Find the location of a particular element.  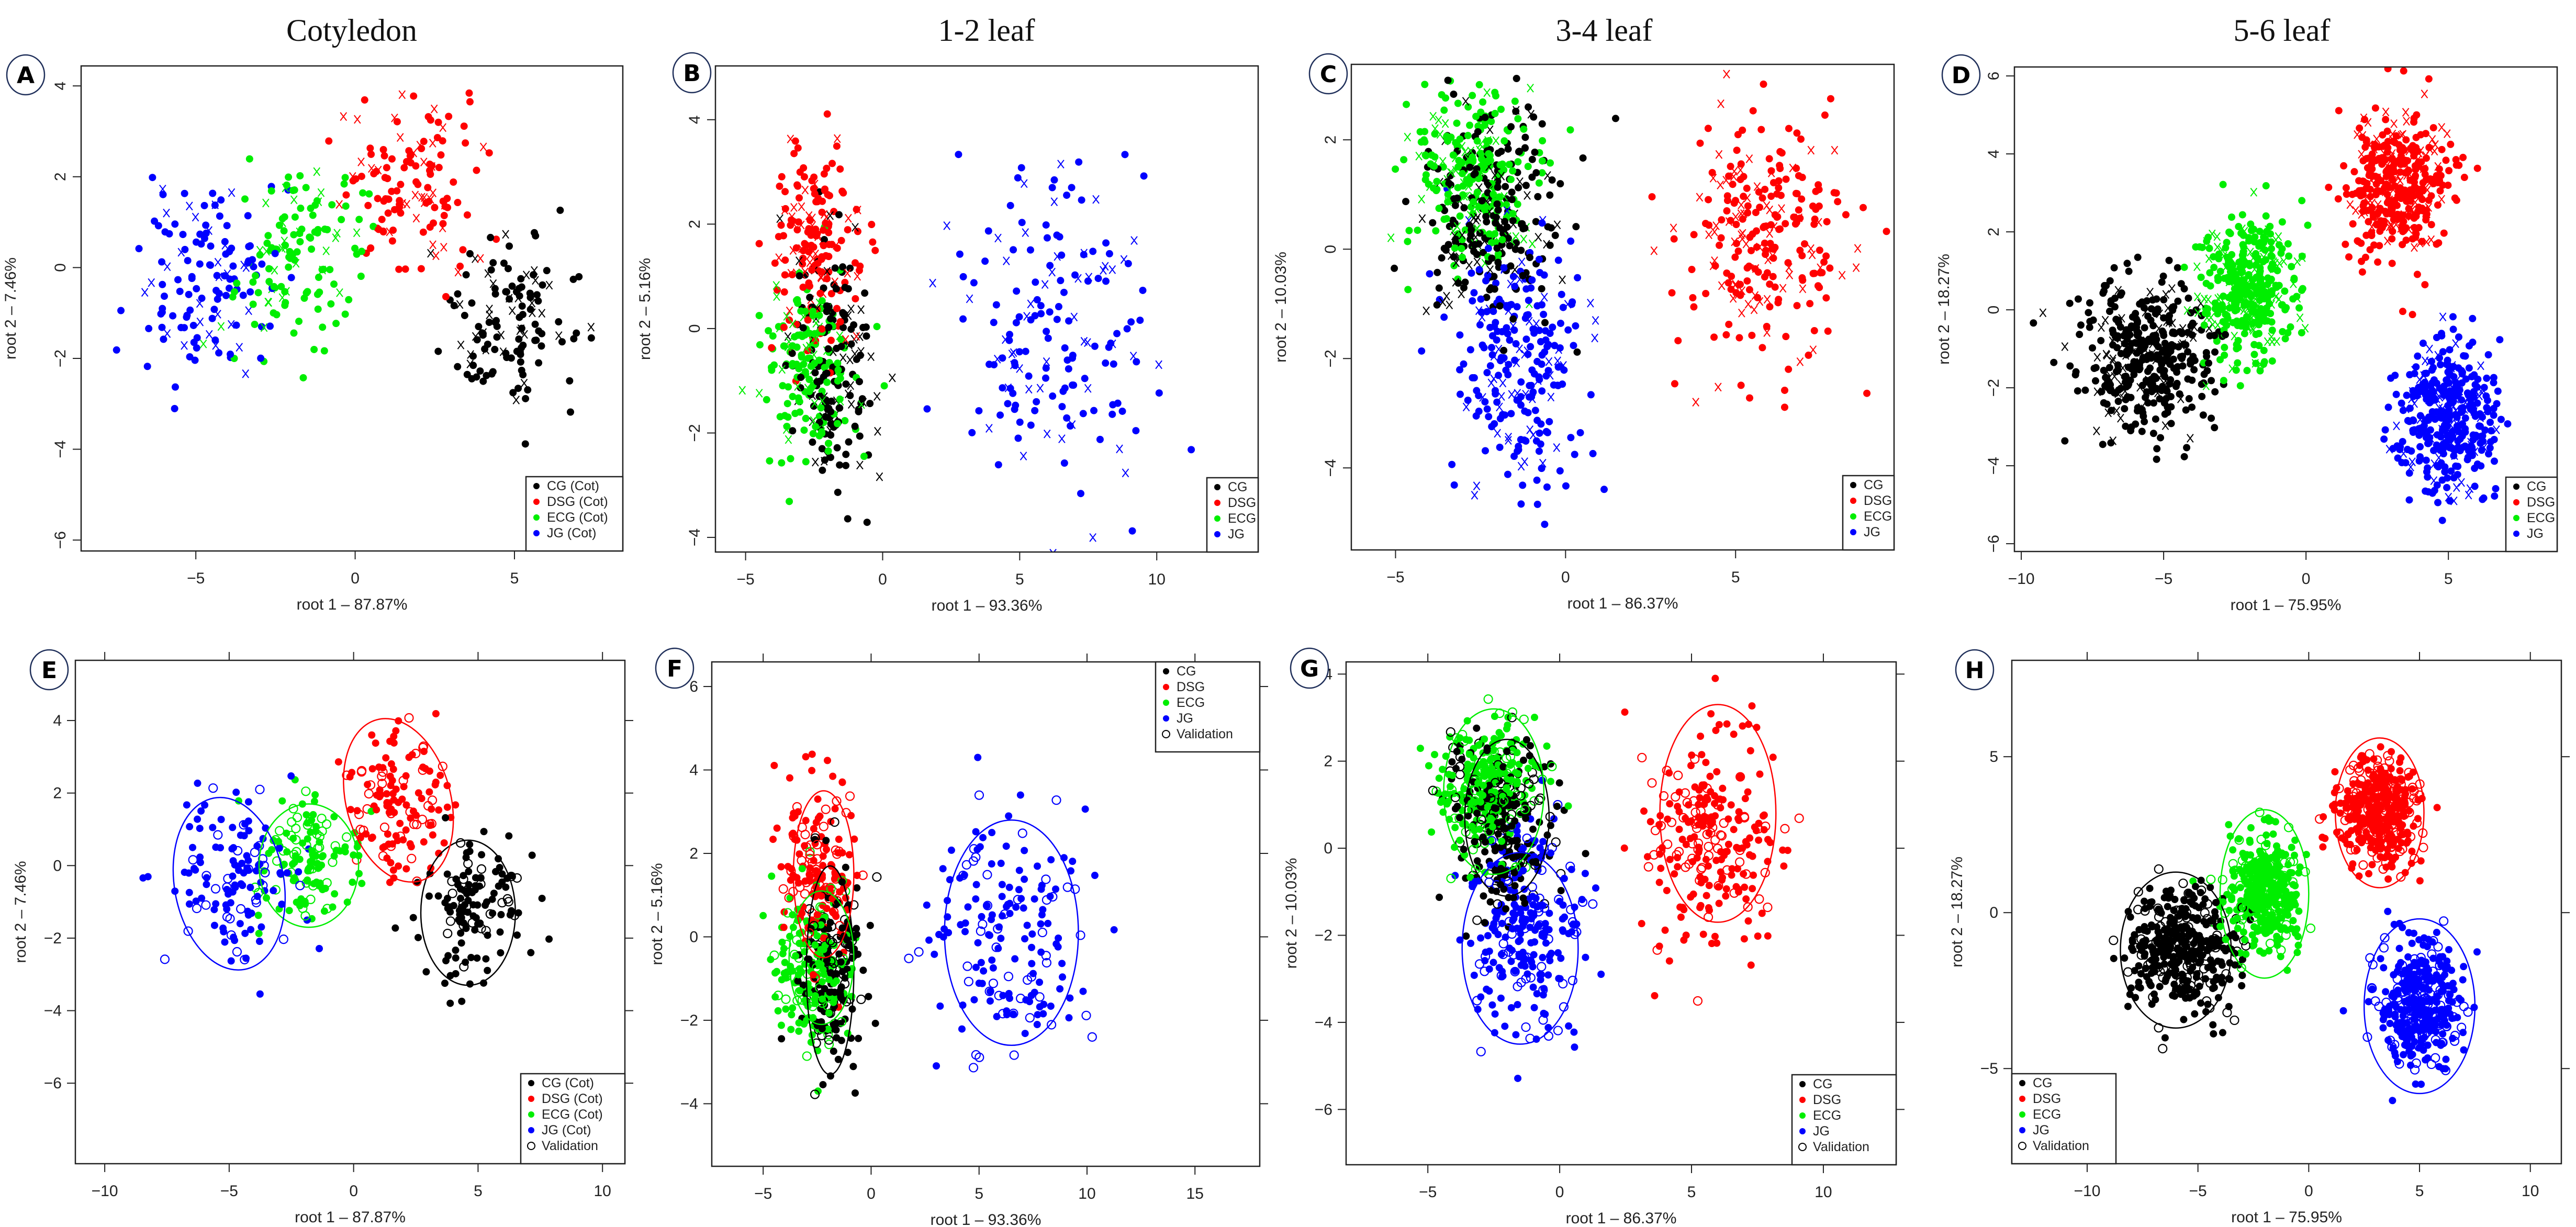

x-axis-label: root 1 – 87.87% is located at coordinates (350, 1218).